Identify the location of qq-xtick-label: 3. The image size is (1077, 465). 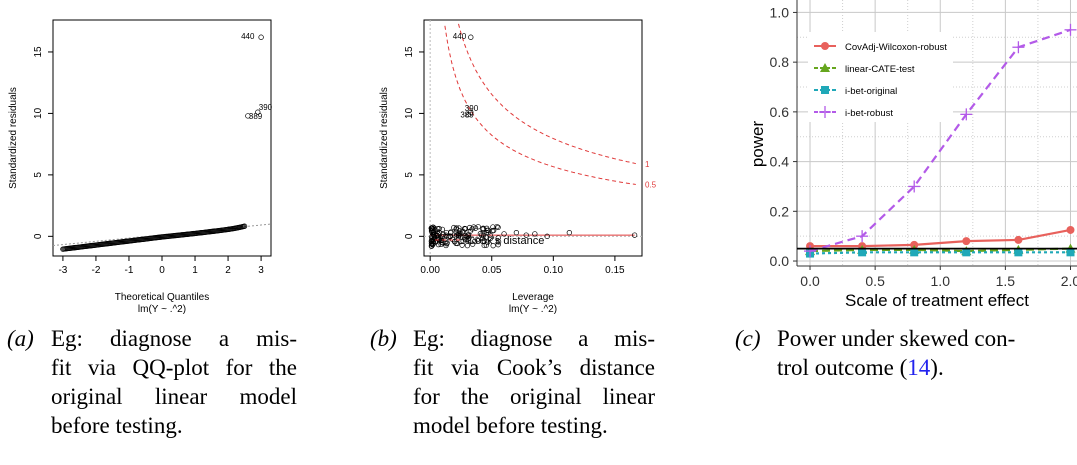
(261, 270).